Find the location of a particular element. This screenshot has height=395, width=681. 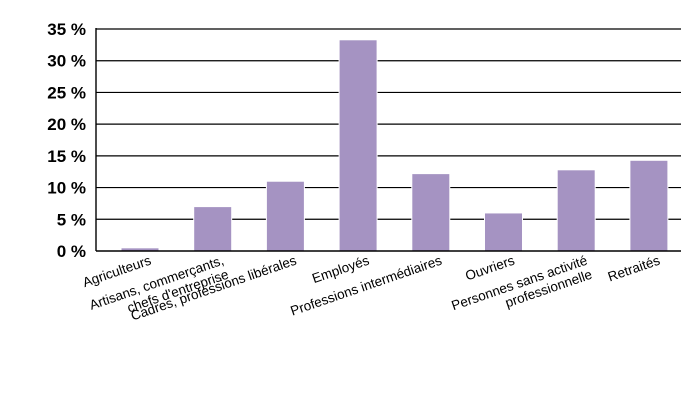

y-tick-label: 35 % is located at coordinates (66, 29).